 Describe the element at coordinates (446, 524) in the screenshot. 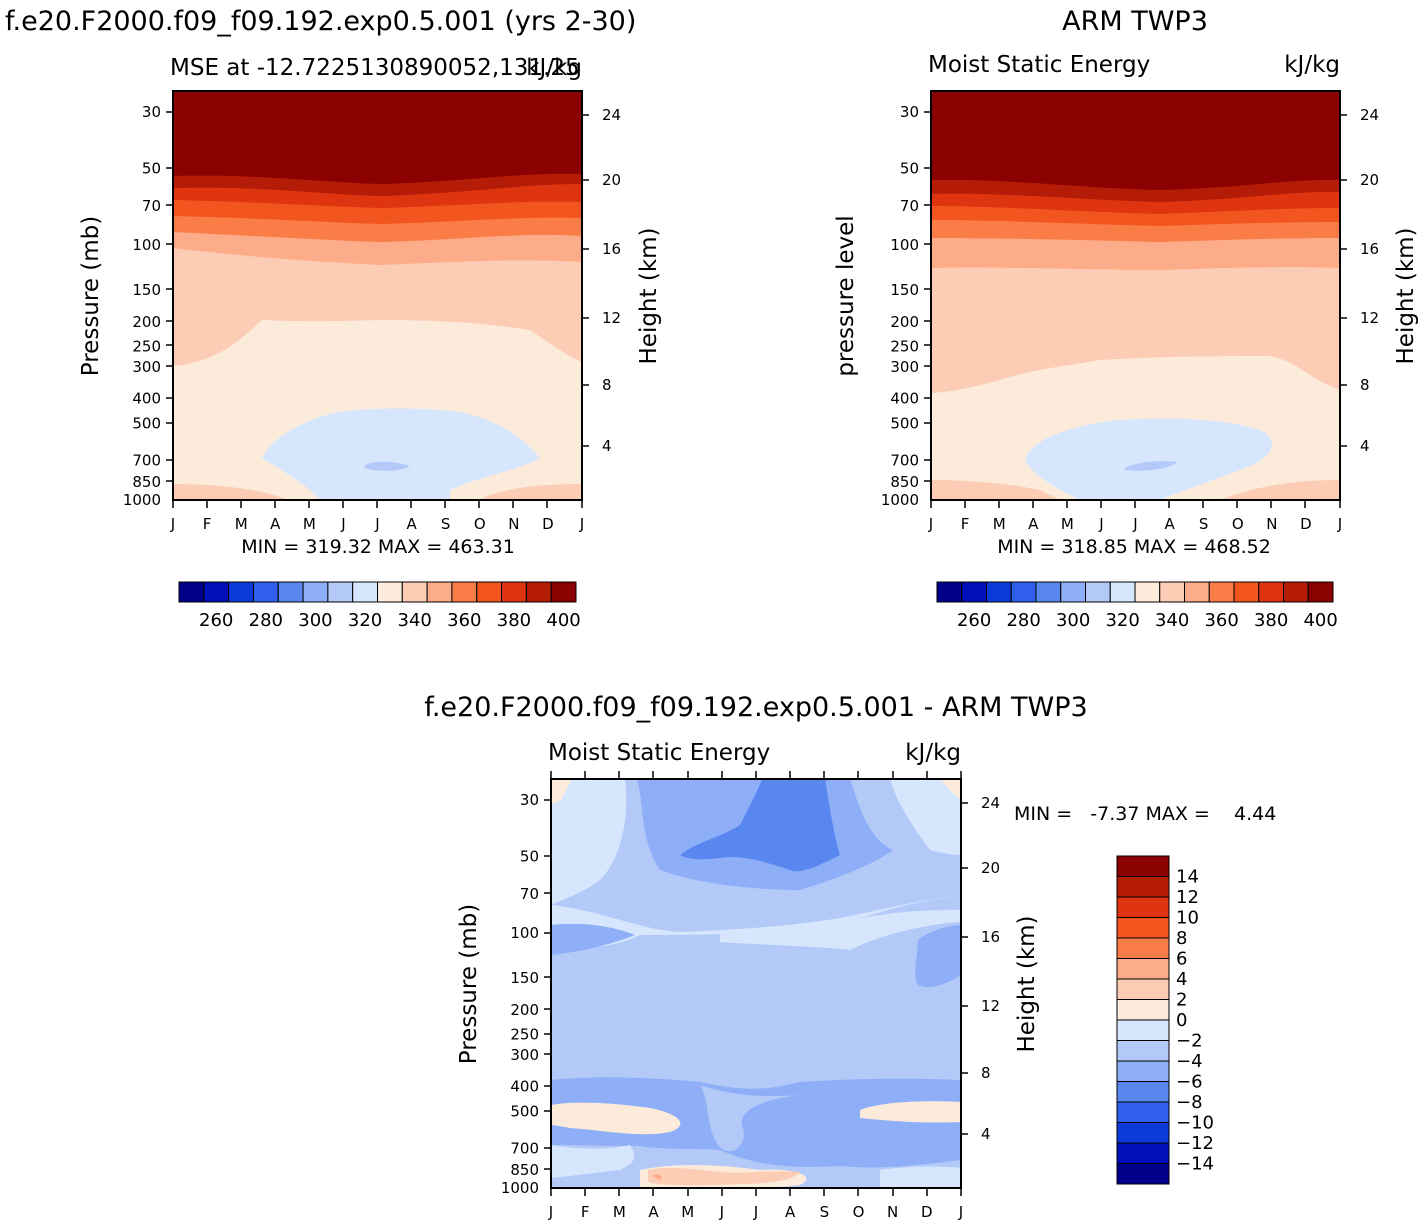

I see `model-xtick-label: S` at that location.